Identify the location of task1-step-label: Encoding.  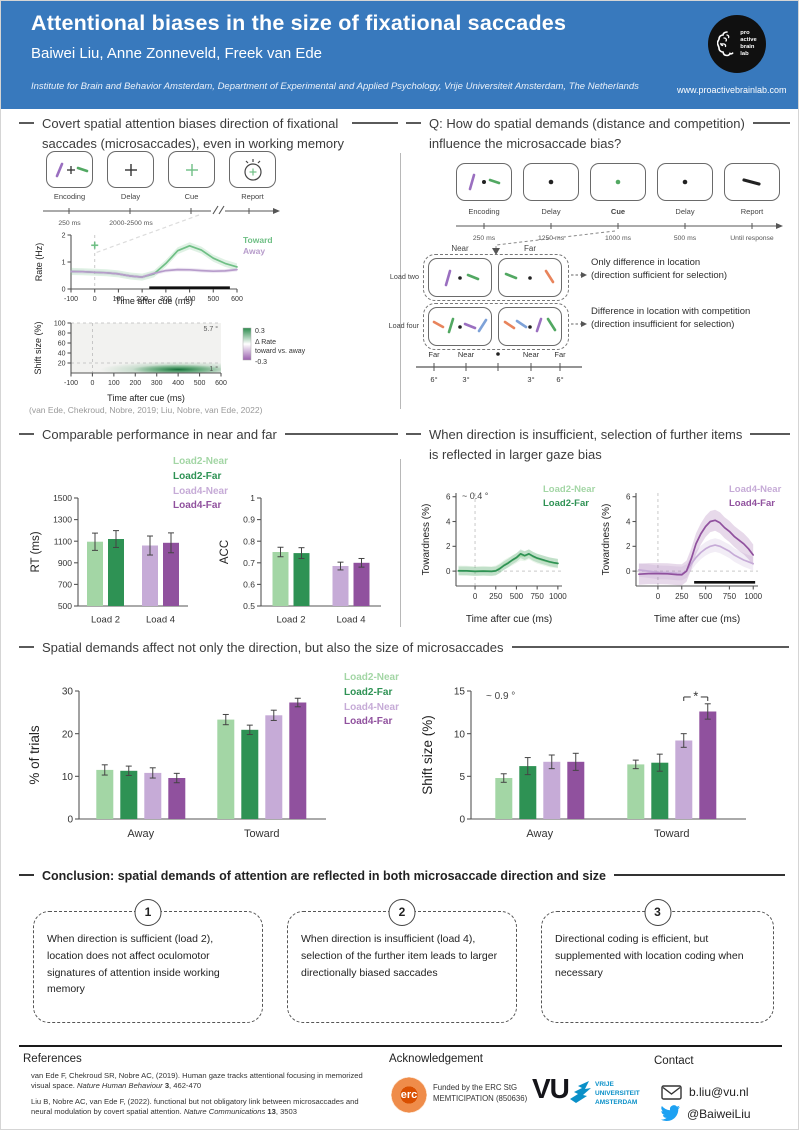
(69, 196).